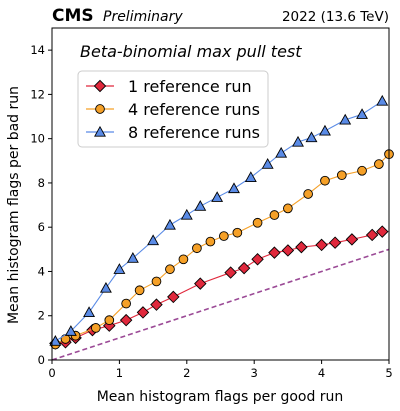 The height and width of the screenshot is (411, 400). Describe the element at coordinates (73, 16) in the screenshot. I see `cms-label: CMS` at that location.